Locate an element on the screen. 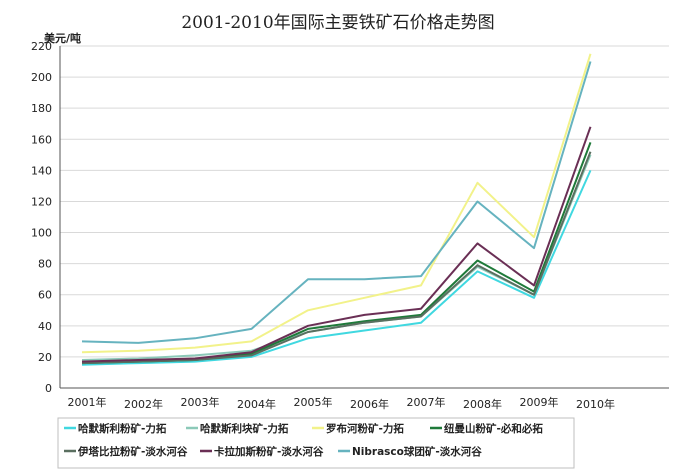  legend-label-2: 哈默斯利块矿-力拓 is located at coordinates (244, 428).